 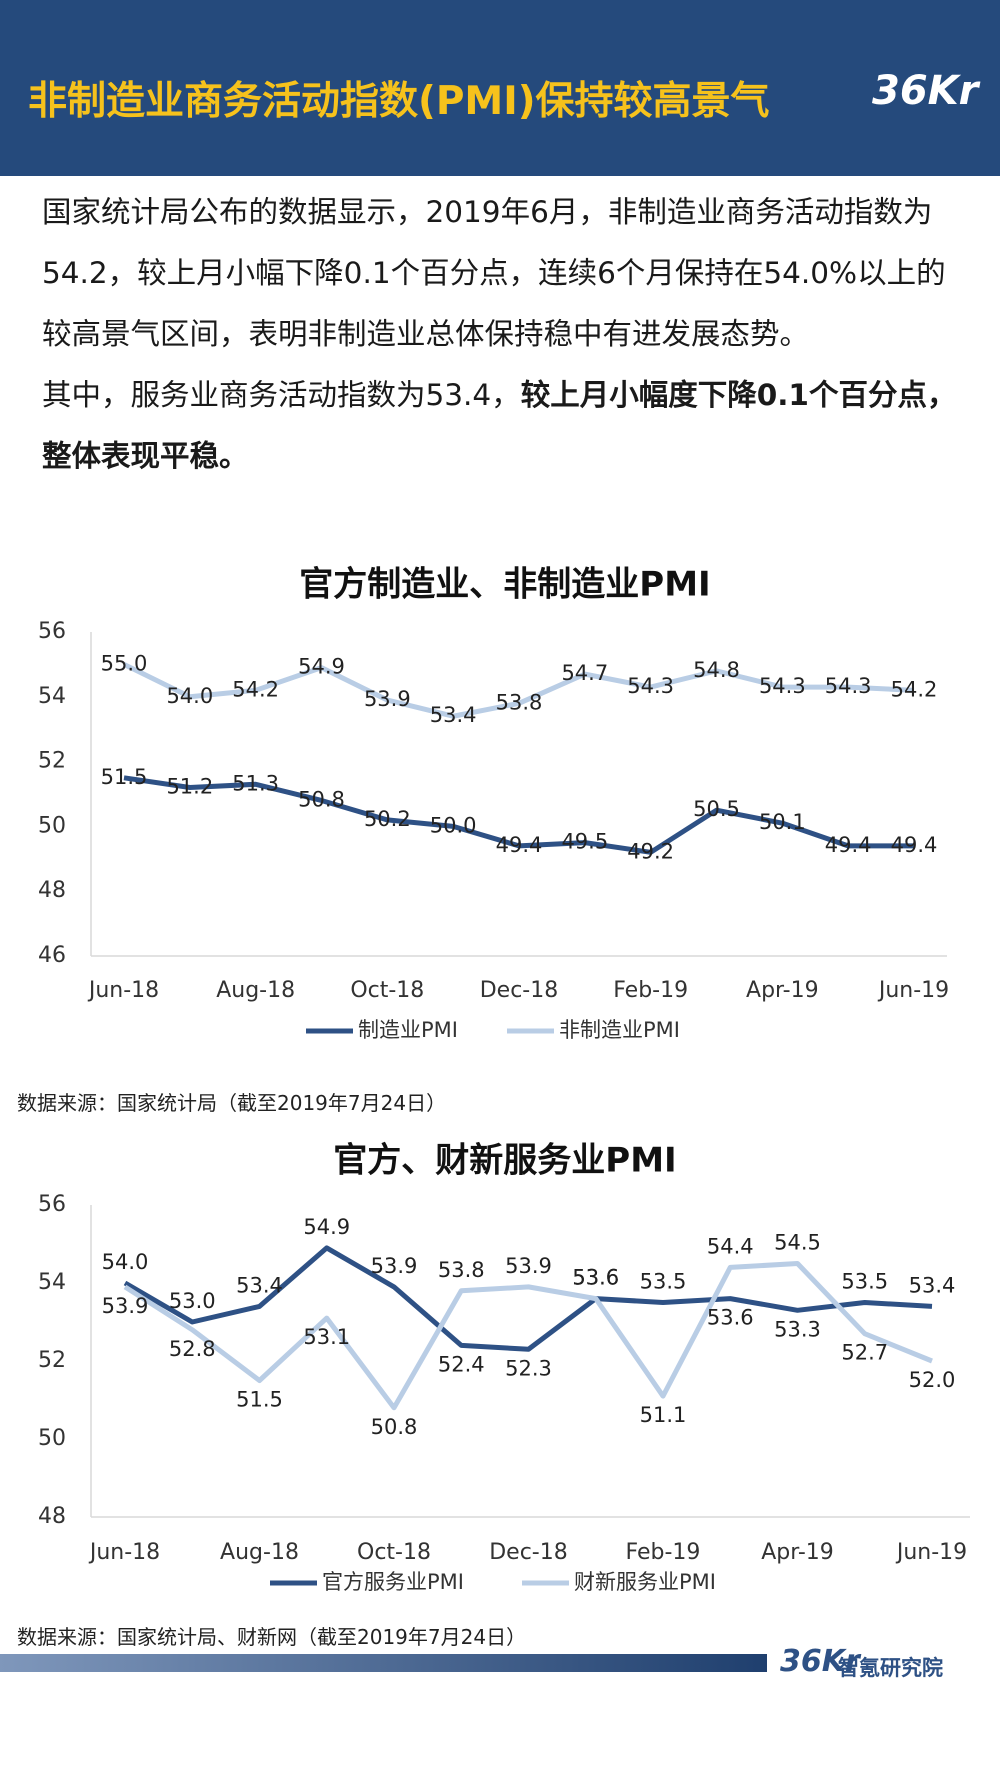 What do you see at coordinates (192, 1349) in the screenshot?
I see `data-label: 52.8` at bounding box center [192, 1349].